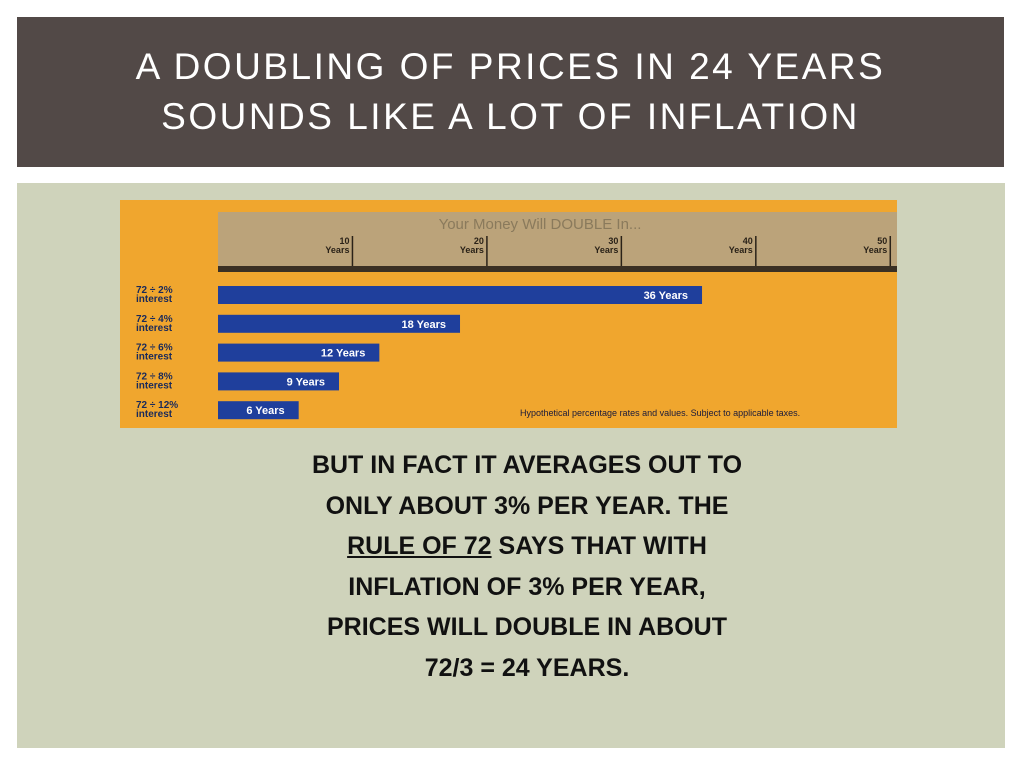 The width and height of the screenshot is (1024, 768). What do you see at coordinates (265, 411) in the screenshot?
I see `value-label: 6 Years` at bounding box center [265, 411].